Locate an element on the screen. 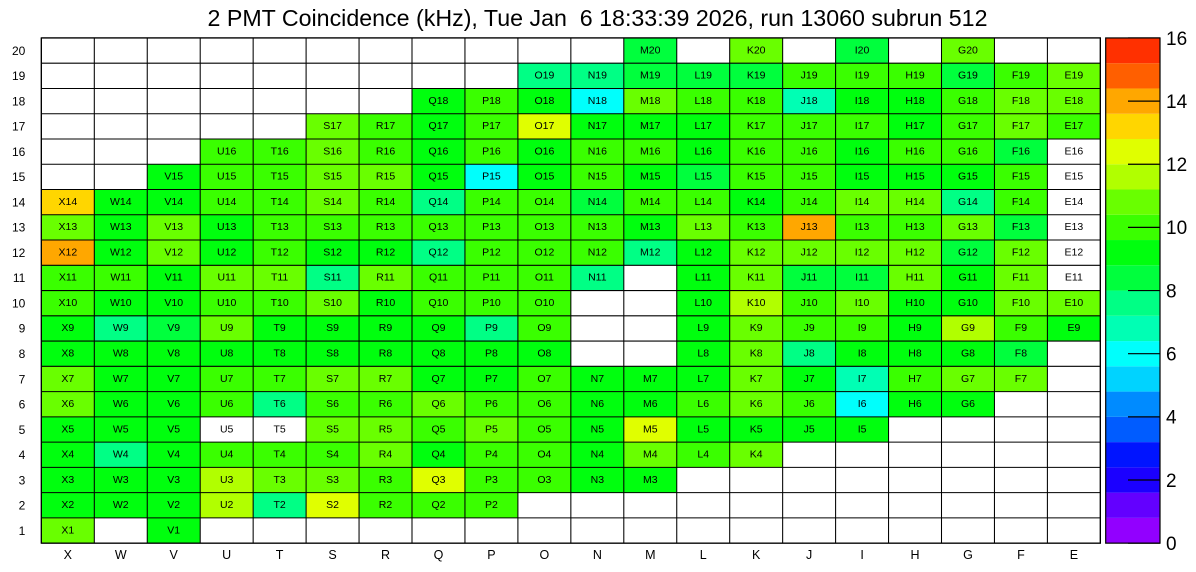  svg-text: R16 is located at coordinates (385, 151).